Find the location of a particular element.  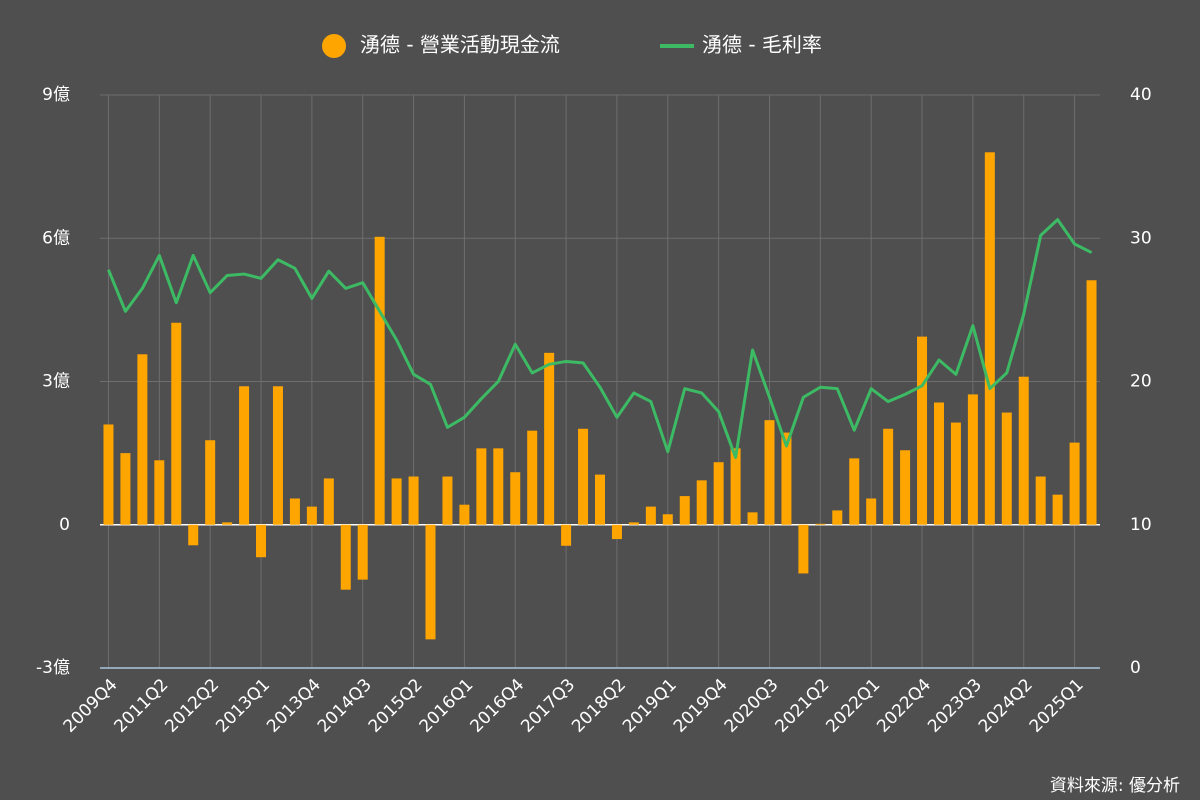

x-tick-label: 2016Q1 is located at coordinates (447, 706).